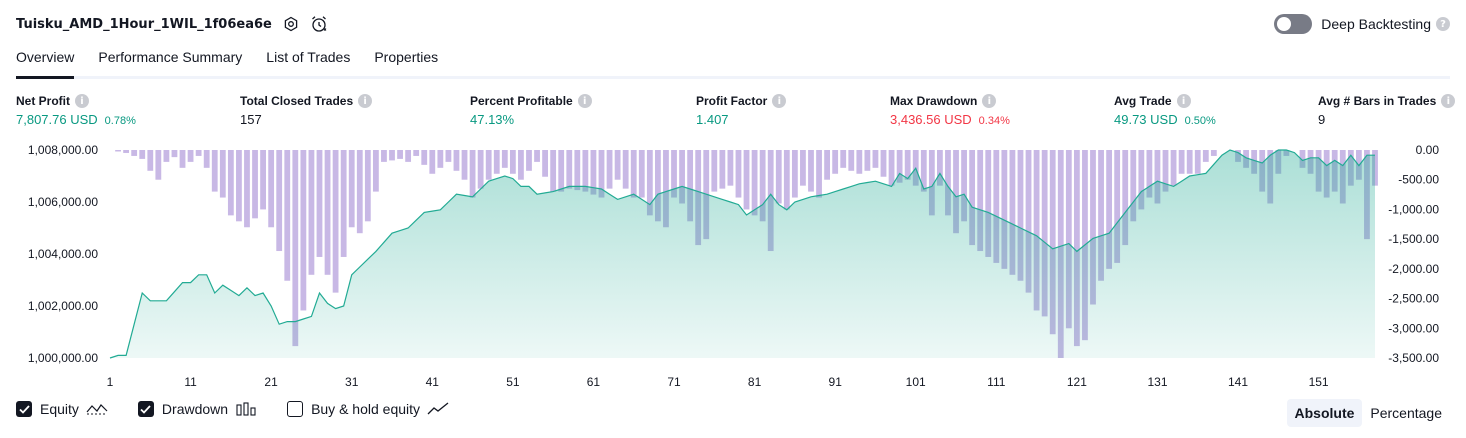 Image resolution: width=1466 pixels, height=438 pixels. What do you see at coordinates (45, 61) in the screenshot?
I see `tab-overview: Overview` at bounding box center [45, 61].